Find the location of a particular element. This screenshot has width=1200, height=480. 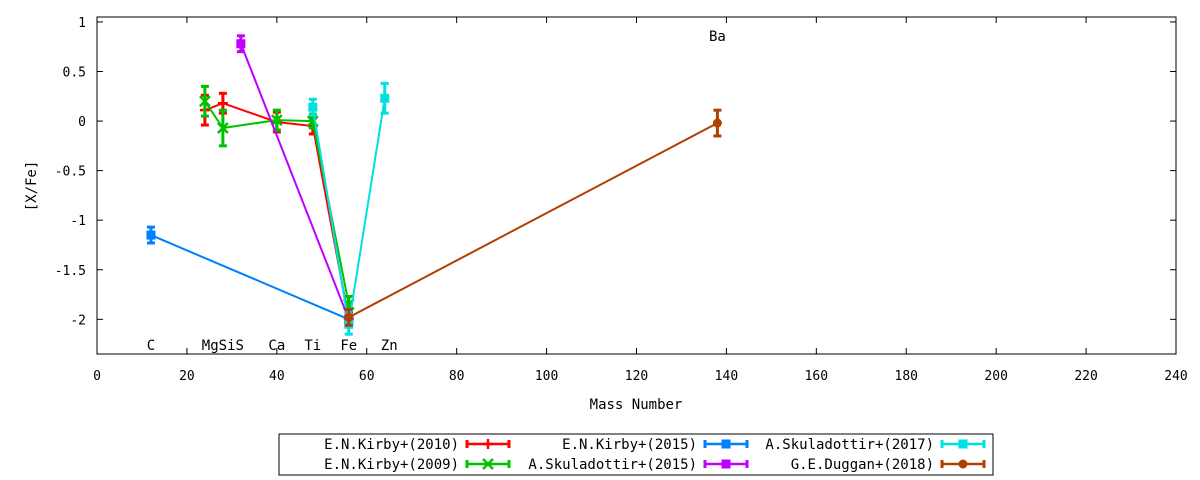

x-tick-label: 120 is located at coordinates (636, 376).